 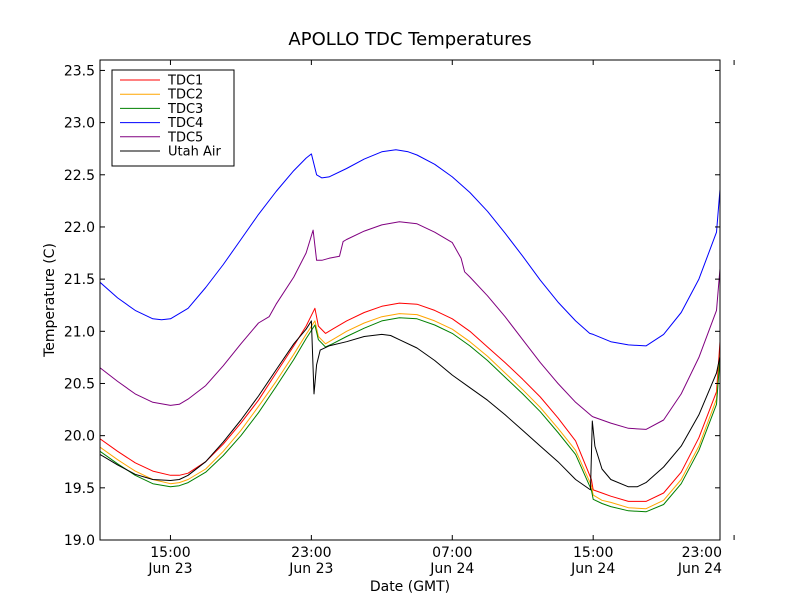 What do you see at coordinates (79, 71) in the screenshot?
I see `y-tick-label: 23.5` at bounding box center [79, 71].